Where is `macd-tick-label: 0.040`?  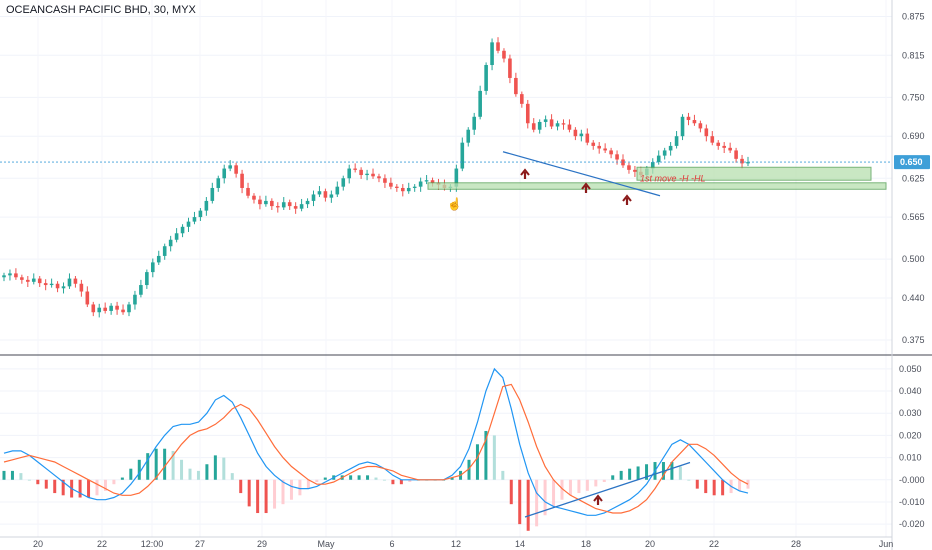 macd-tick-label: 0.040 is located at coordinates (910, 391).